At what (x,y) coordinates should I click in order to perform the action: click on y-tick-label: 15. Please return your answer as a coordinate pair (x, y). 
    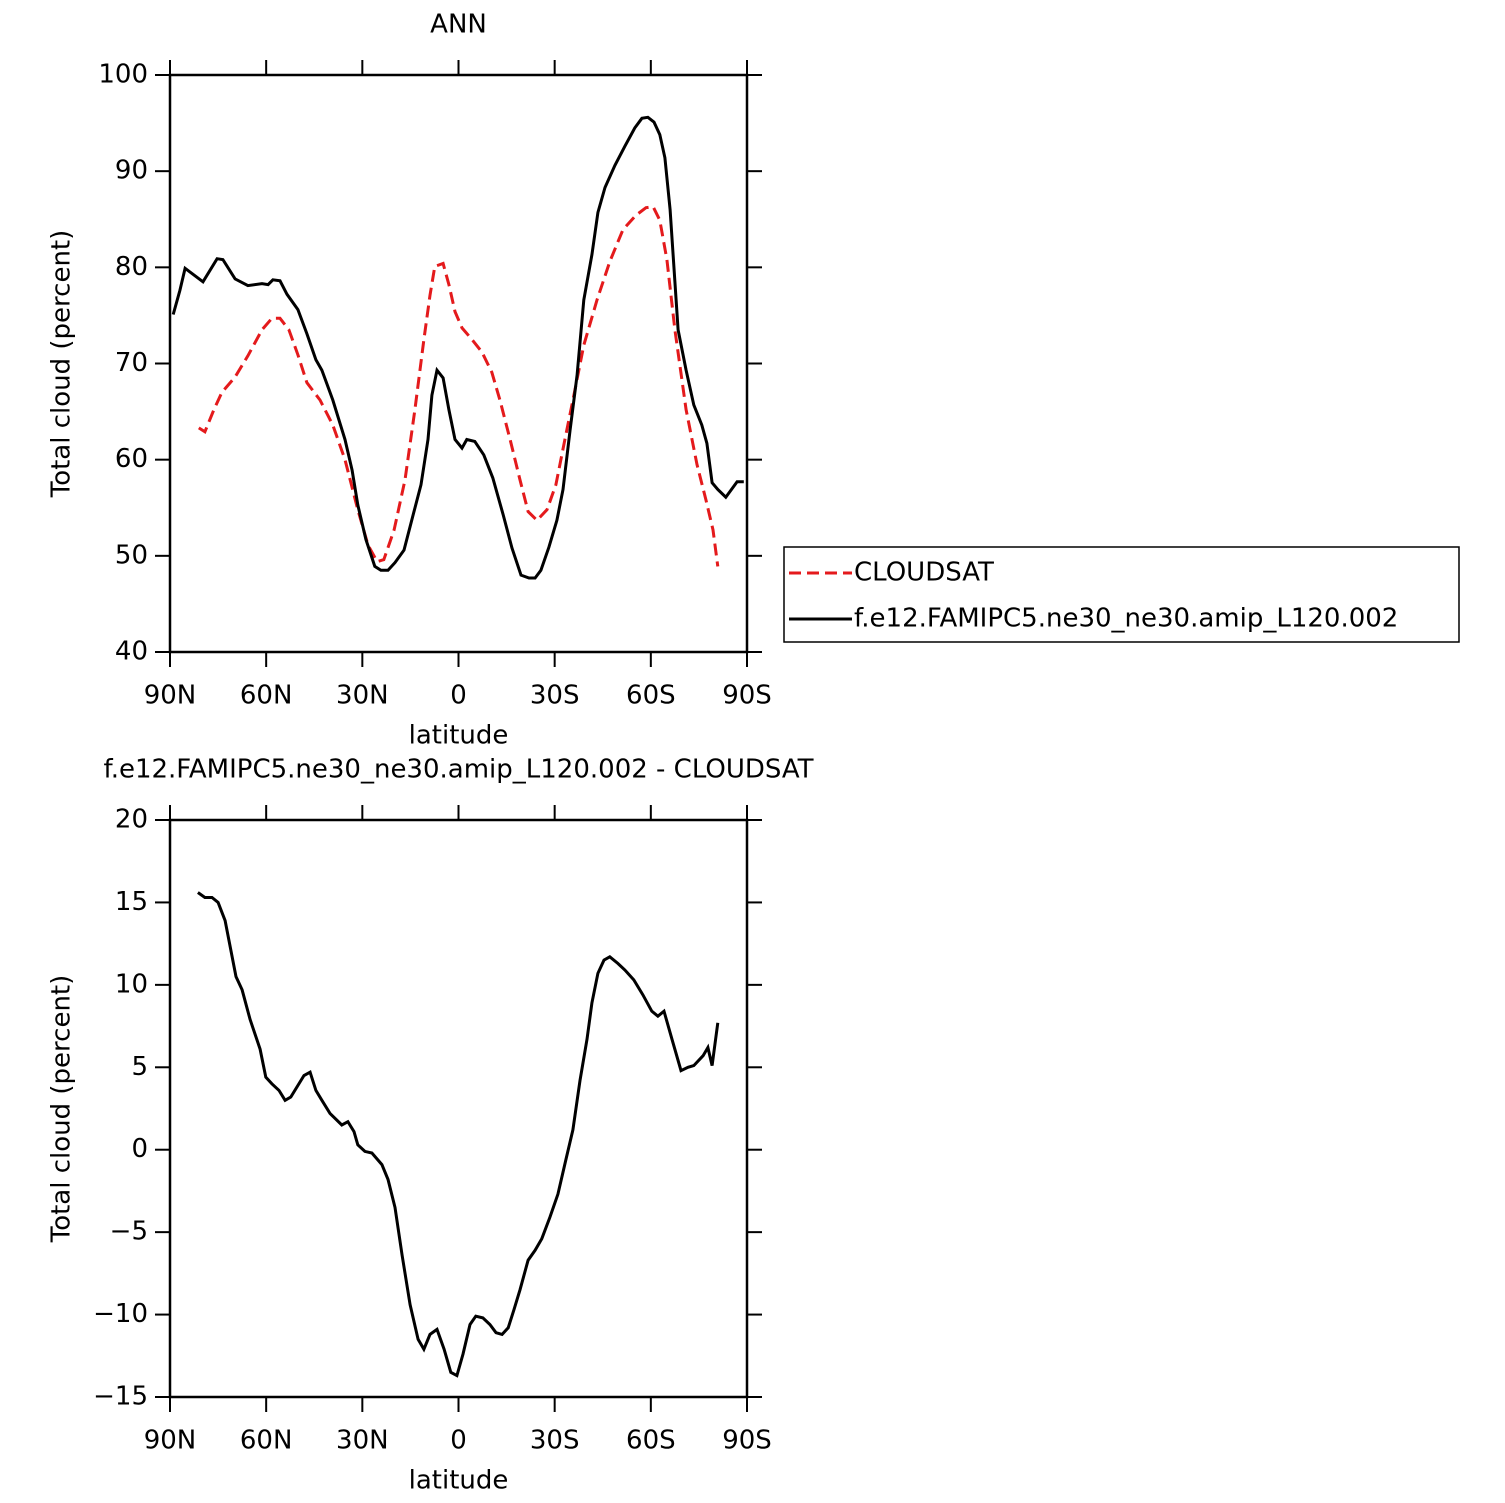
    Looking at the image, I should click on (131, 902).